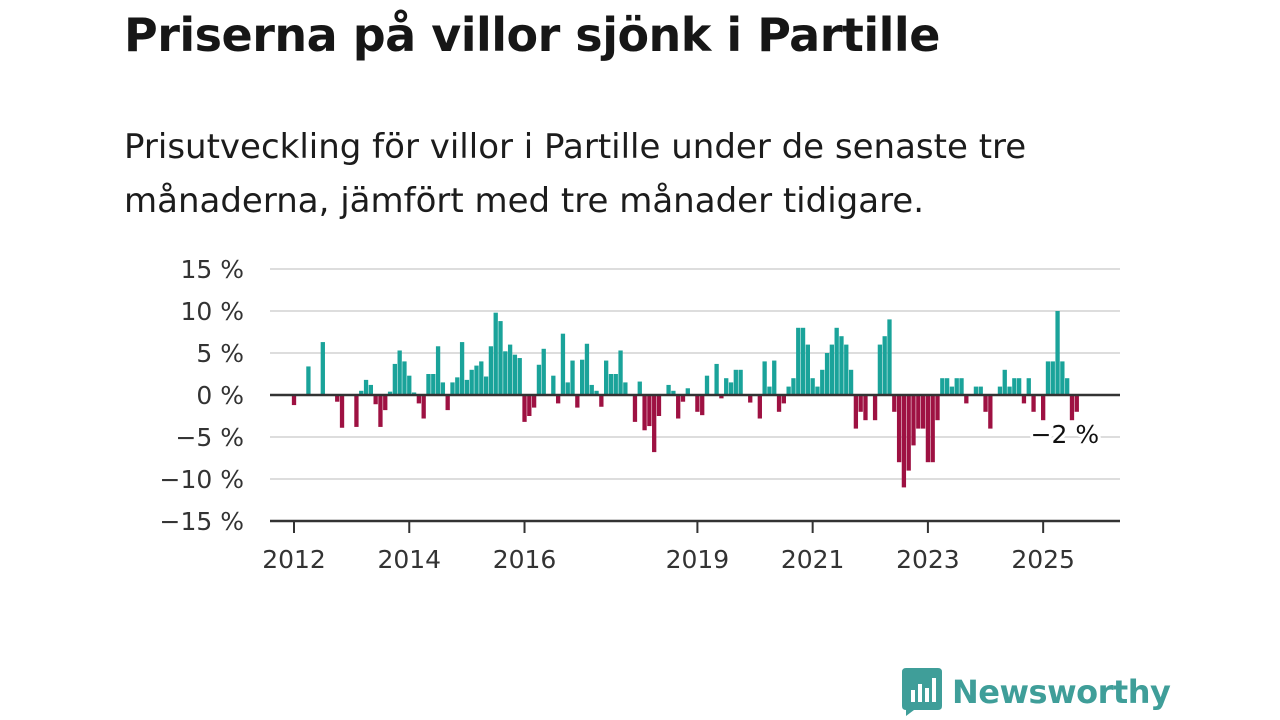  What do you see at coordinates (532, 35) in the screenshot?
I see `chart-title: Priserna på villor sjönk i Partille` at bounding box center [532, 35].